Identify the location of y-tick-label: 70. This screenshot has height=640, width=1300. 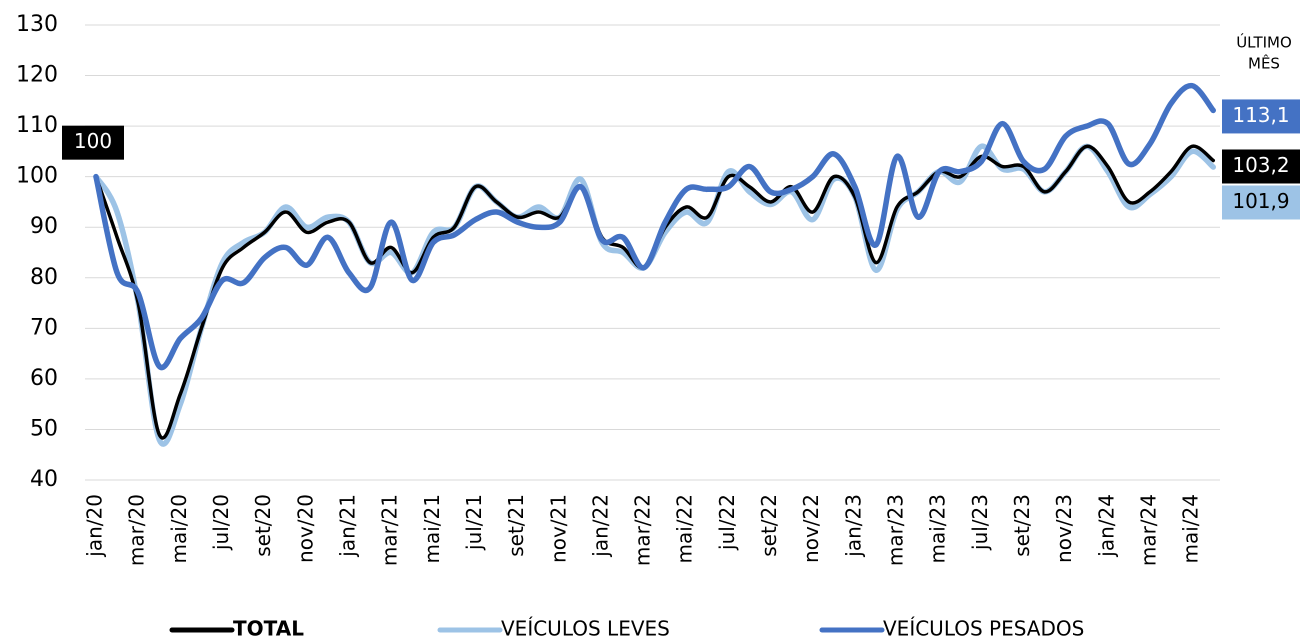
(44, 327).